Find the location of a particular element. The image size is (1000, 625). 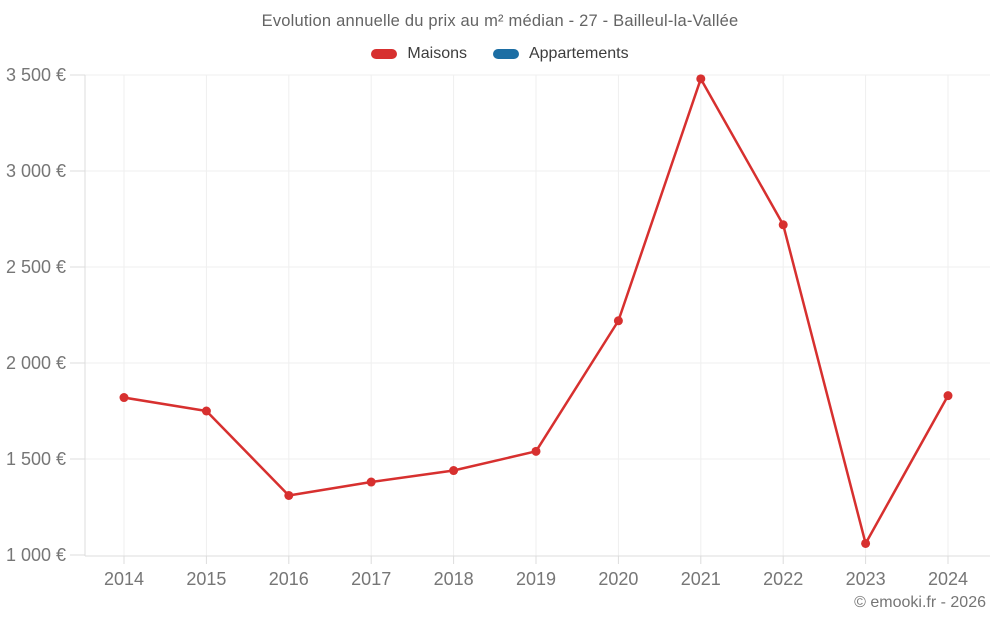

x-tick-label: 2018 is located at coordinates (454, 579).